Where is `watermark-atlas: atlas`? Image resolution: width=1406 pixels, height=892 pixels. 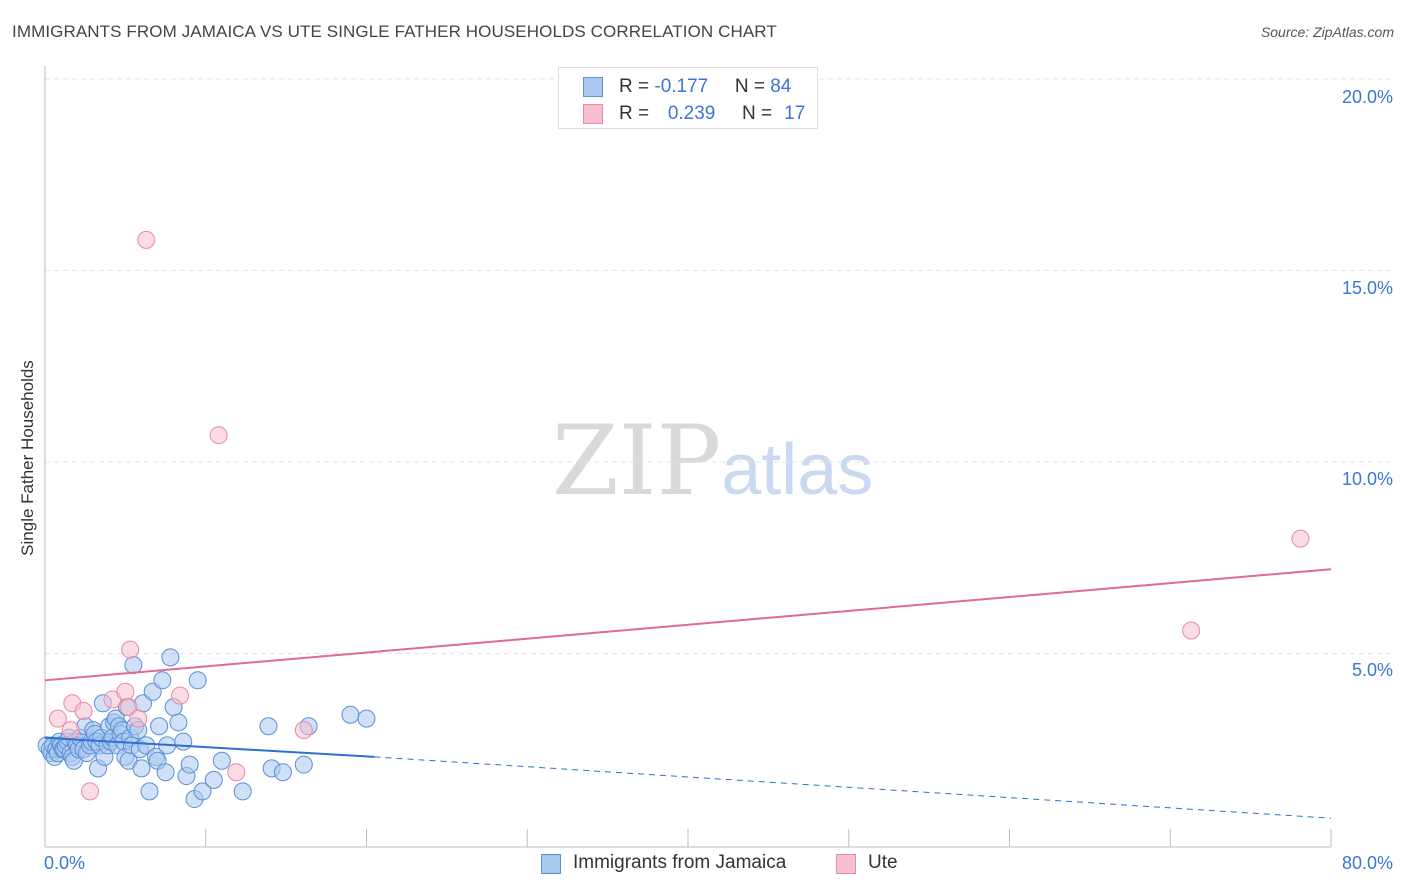
watermark-atlas: atlas is located at coordinates (797, 470).